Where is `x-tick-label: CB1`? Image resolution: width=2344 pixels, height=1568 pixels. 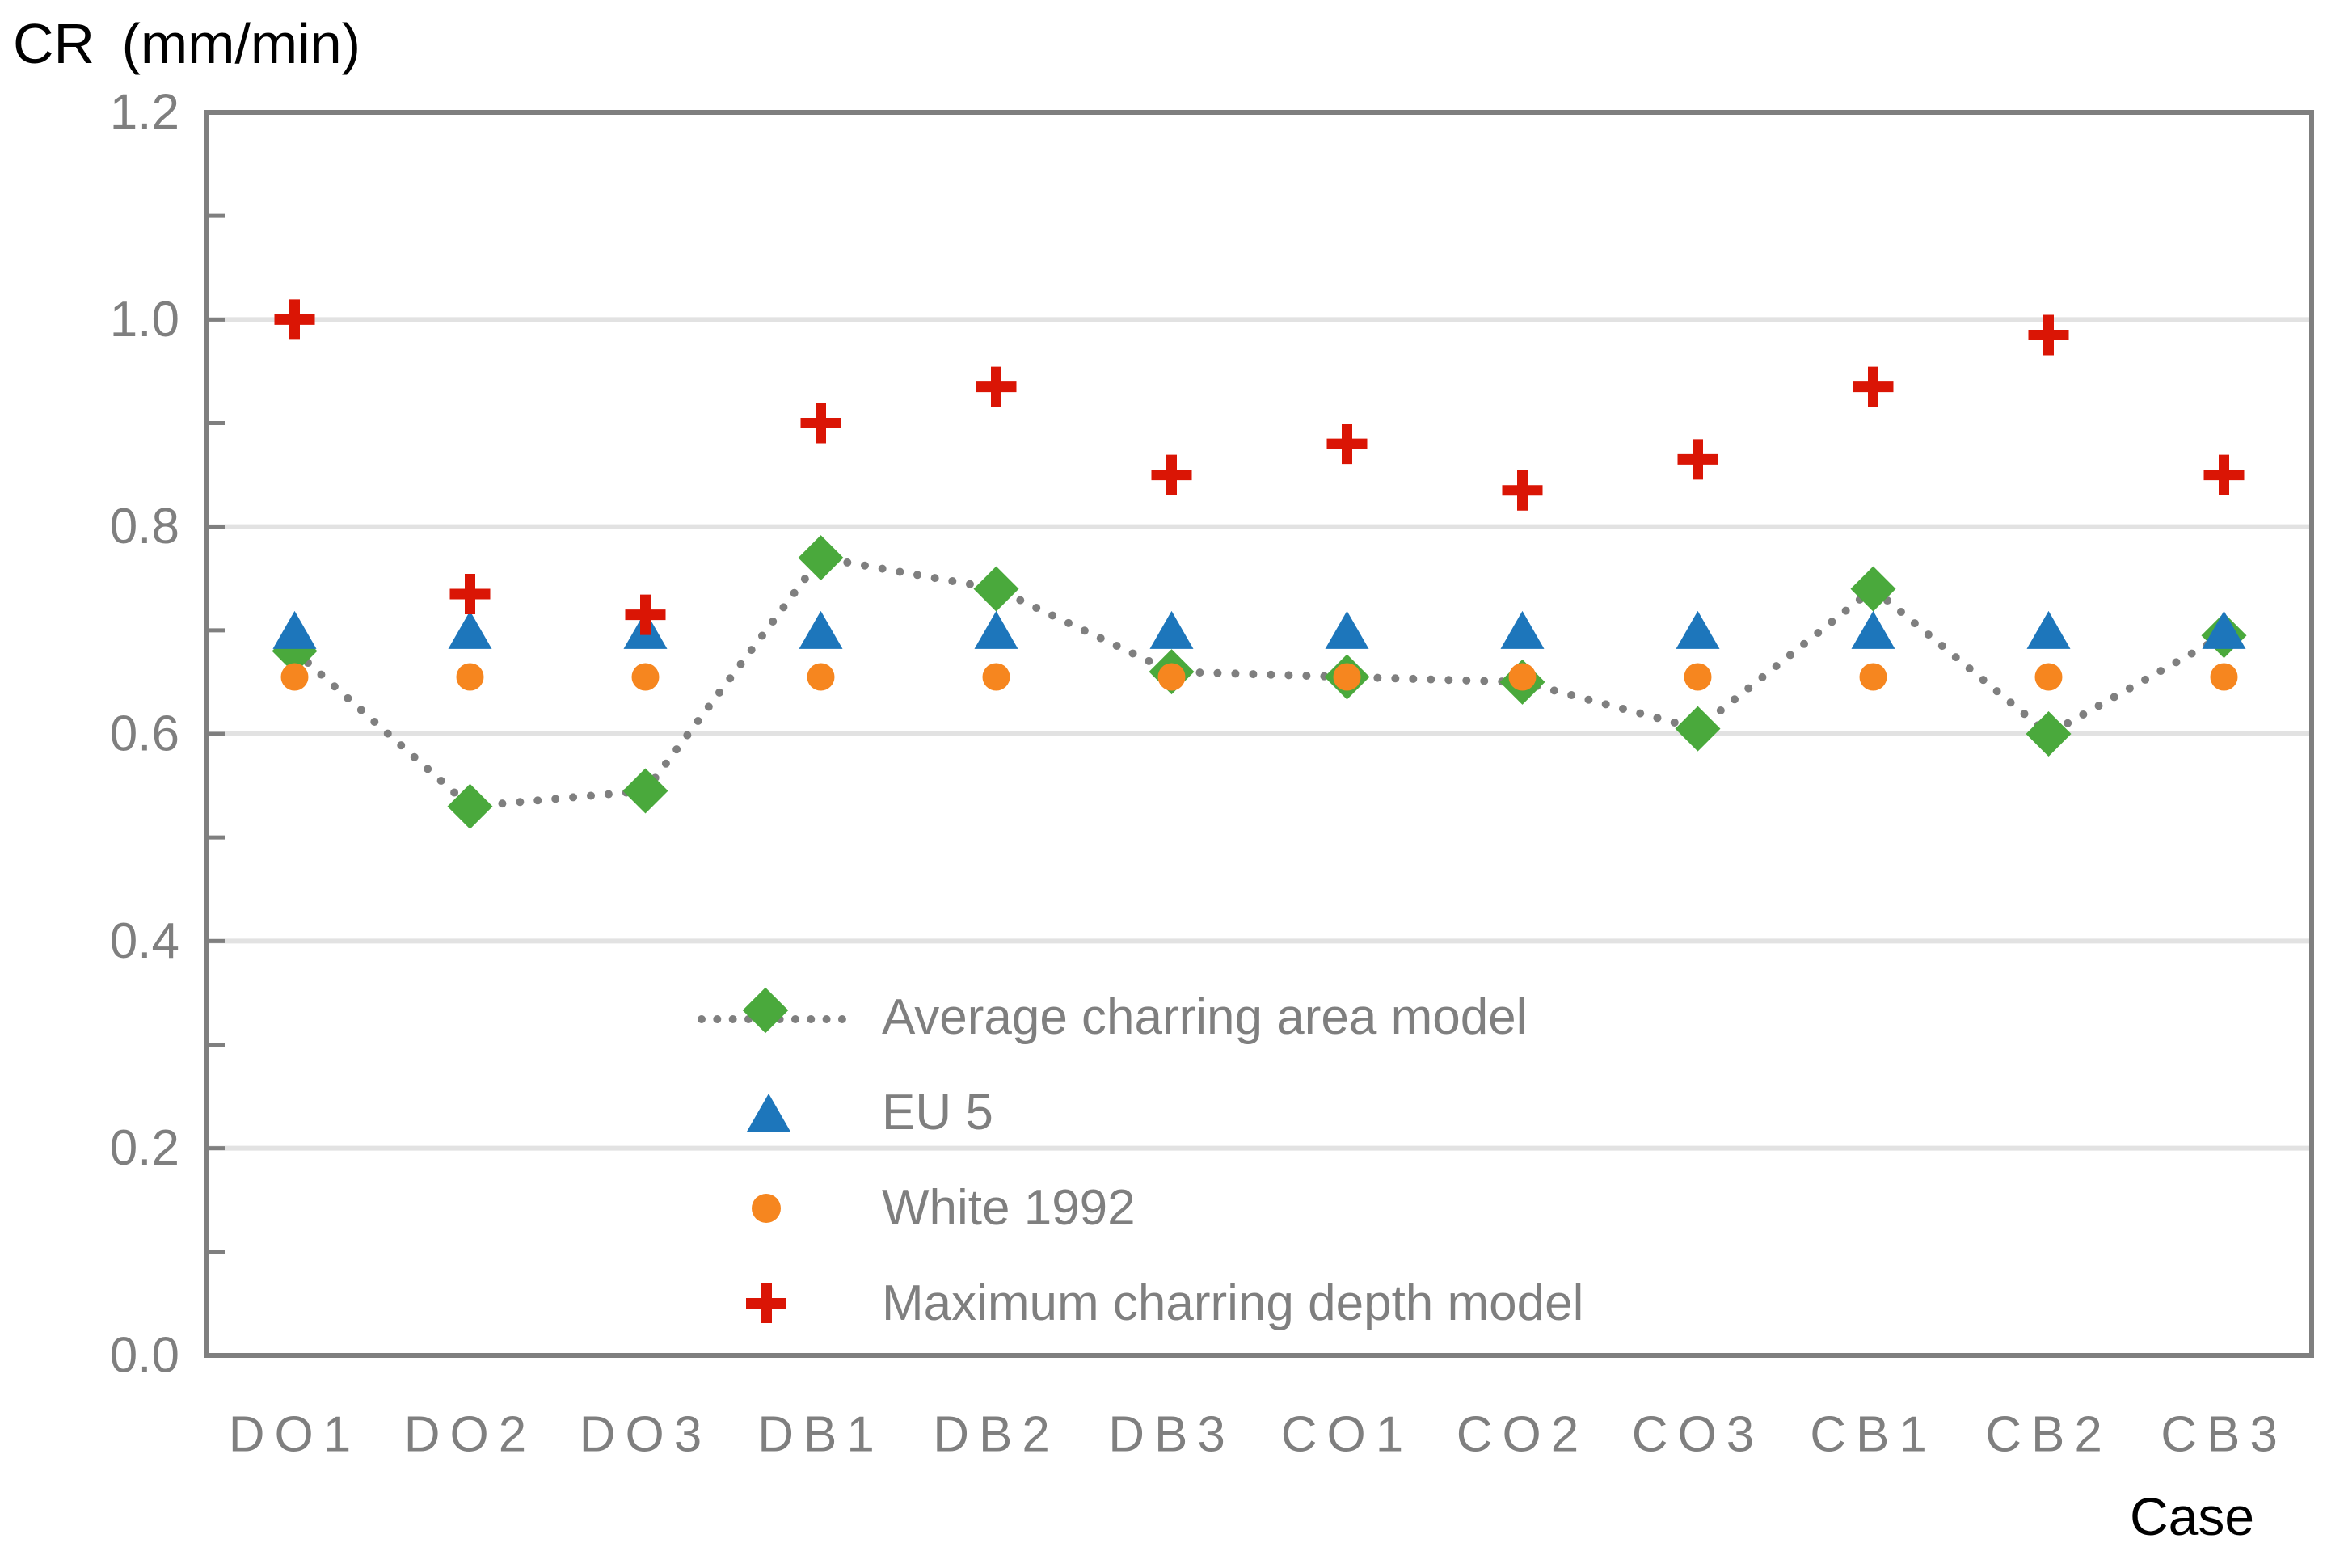 x-tick-label: CB1 is located at coordinates (1874, 1435).